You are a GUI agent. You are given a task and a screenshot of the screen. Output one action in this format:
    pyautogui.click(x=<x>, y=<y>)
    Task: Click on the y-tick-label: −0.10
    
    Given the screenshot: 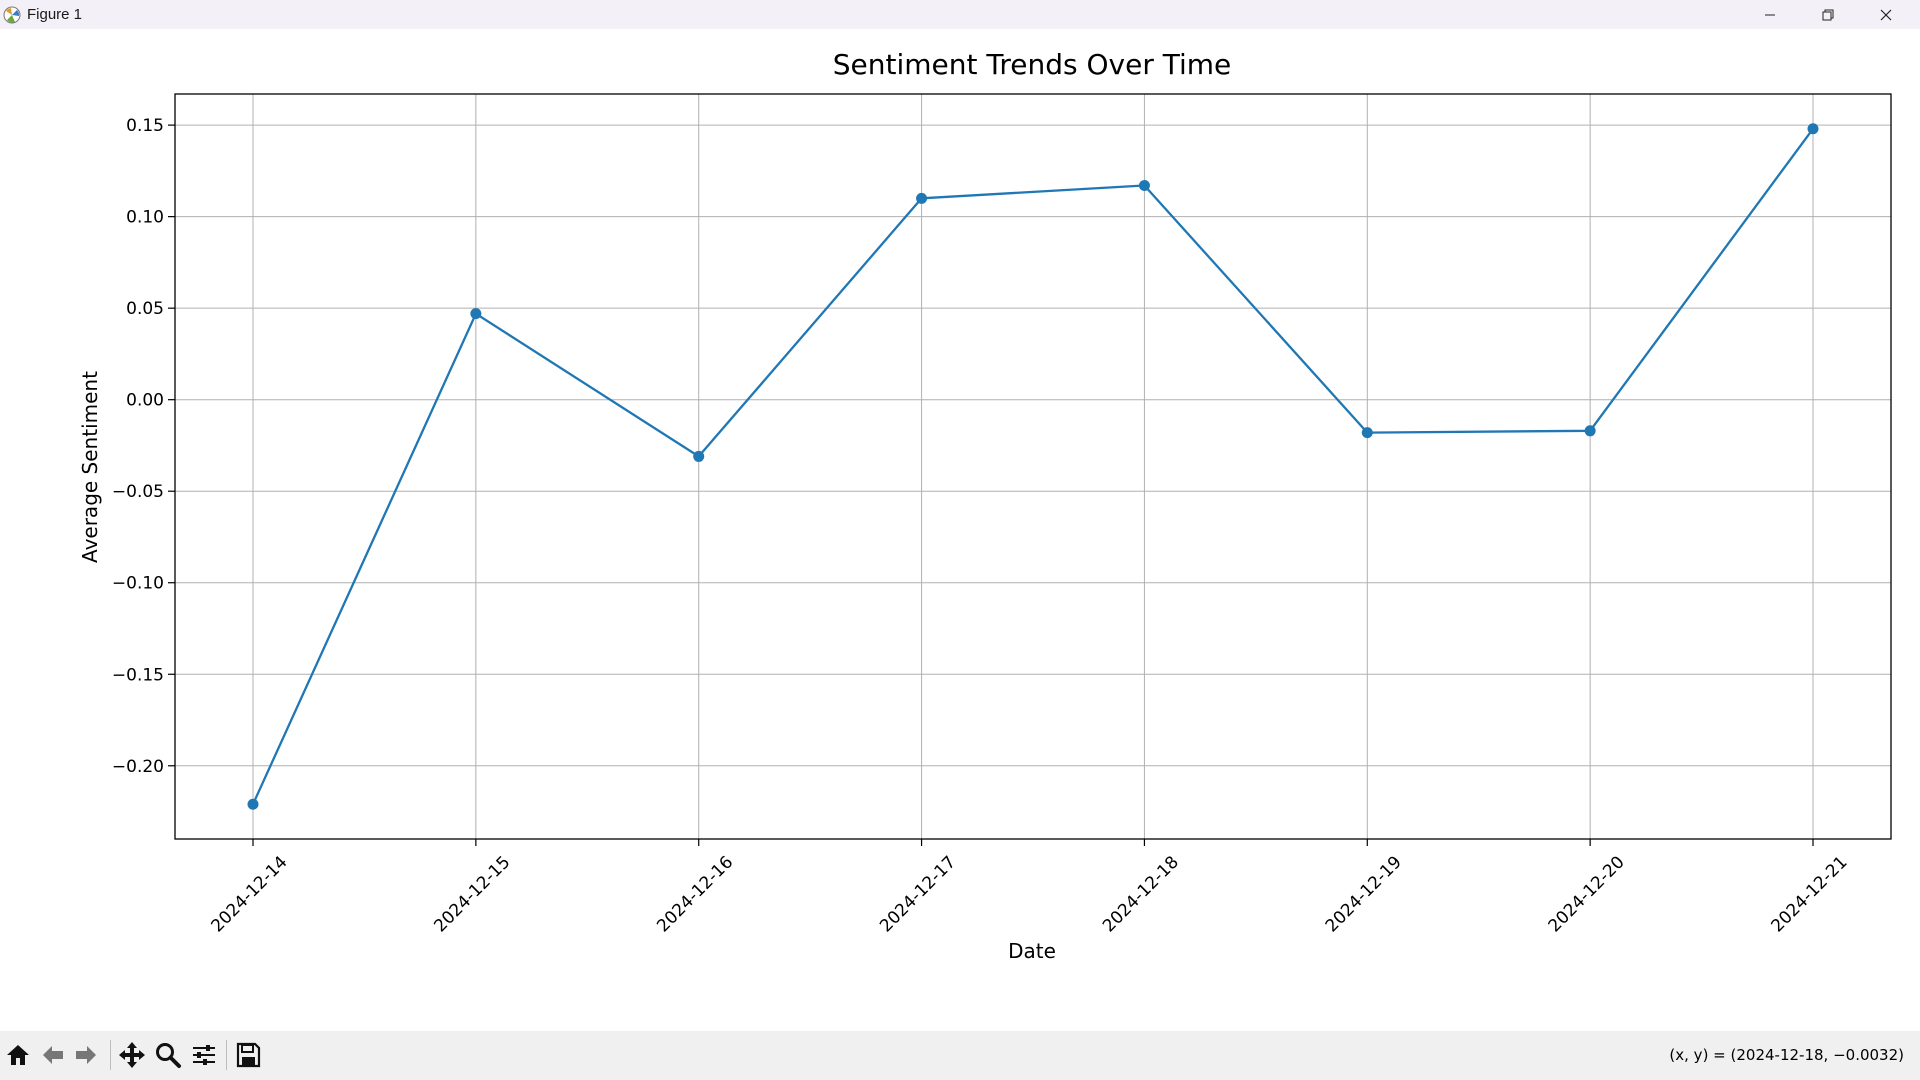 What is the action you would take?
    pyautogui.click(x=138, y=584)
    